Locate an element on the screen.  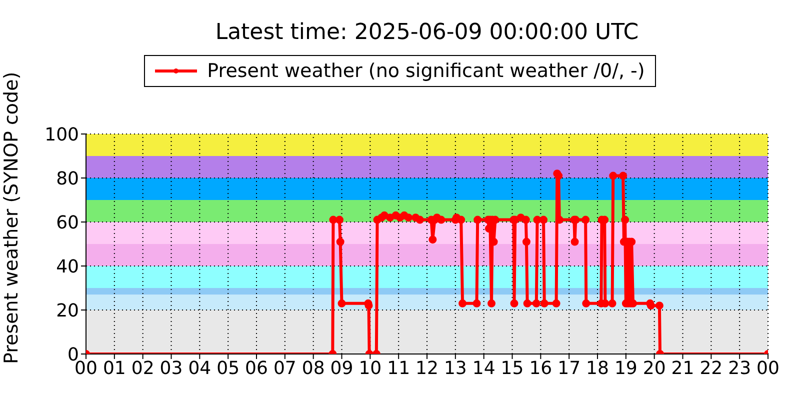
x-tick-label: 09 is located at coordinates (342, 368).